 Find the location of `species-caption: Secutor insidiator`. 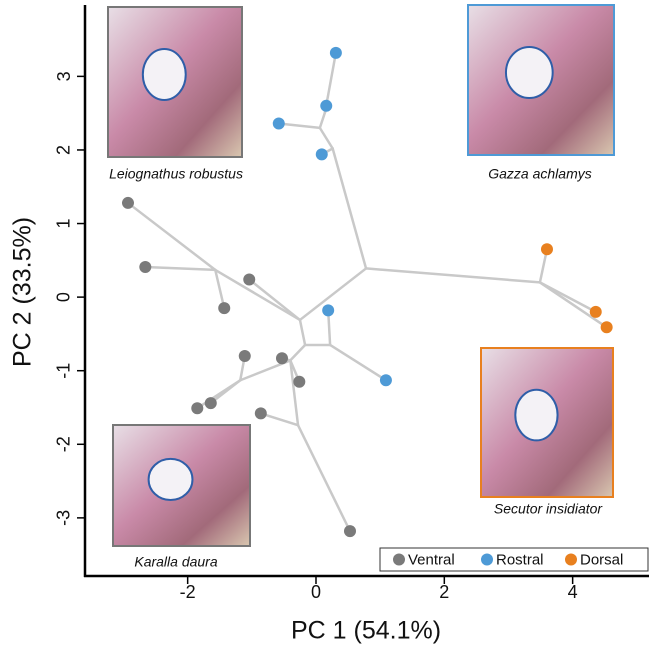

species-caption: Secutor insidiator is located at coordinates (549, 509).